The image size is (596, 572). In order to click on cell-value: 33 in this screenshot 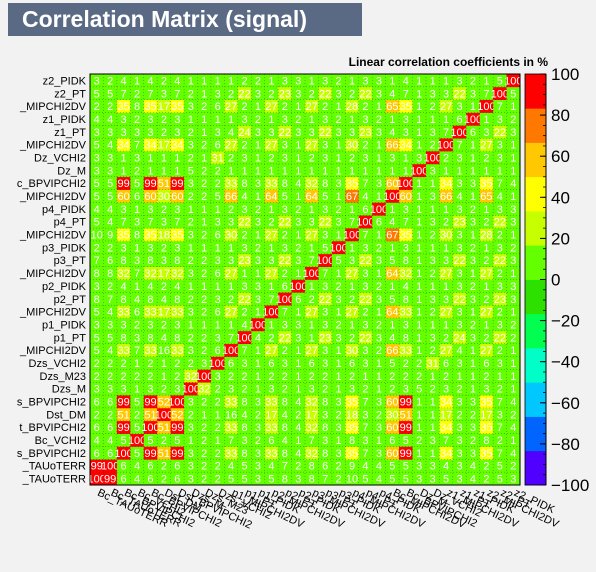, I will do `click(271, 184)`.